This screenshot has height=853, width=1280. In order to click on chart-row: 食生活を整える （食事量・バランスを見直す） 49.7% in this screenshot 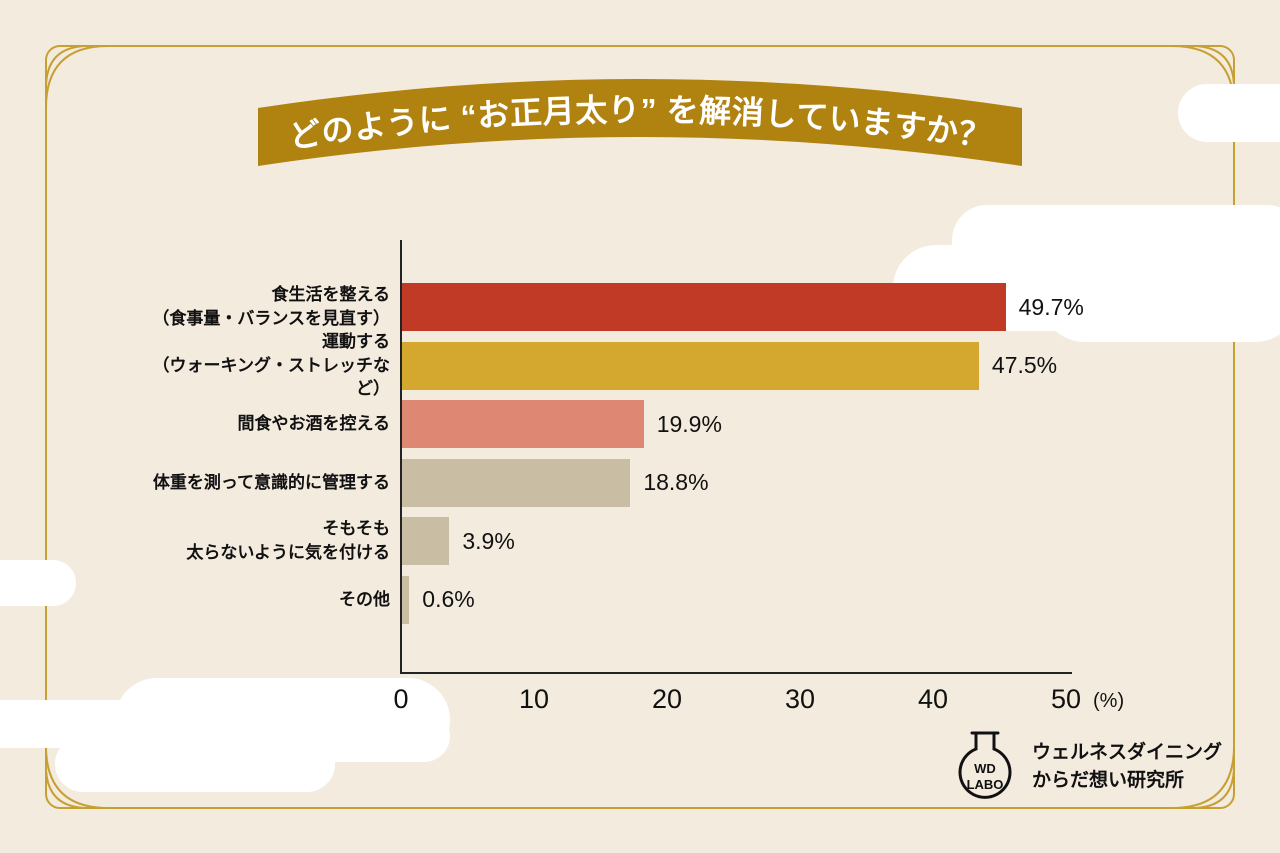, I will do `click(650, 307)`.